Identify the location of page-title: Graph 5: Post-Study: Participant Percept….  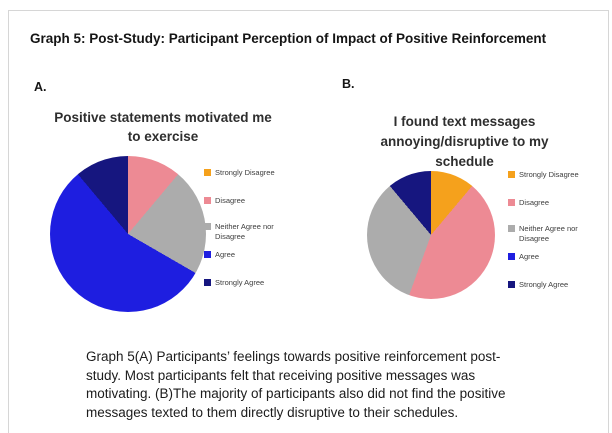
(288, 38).